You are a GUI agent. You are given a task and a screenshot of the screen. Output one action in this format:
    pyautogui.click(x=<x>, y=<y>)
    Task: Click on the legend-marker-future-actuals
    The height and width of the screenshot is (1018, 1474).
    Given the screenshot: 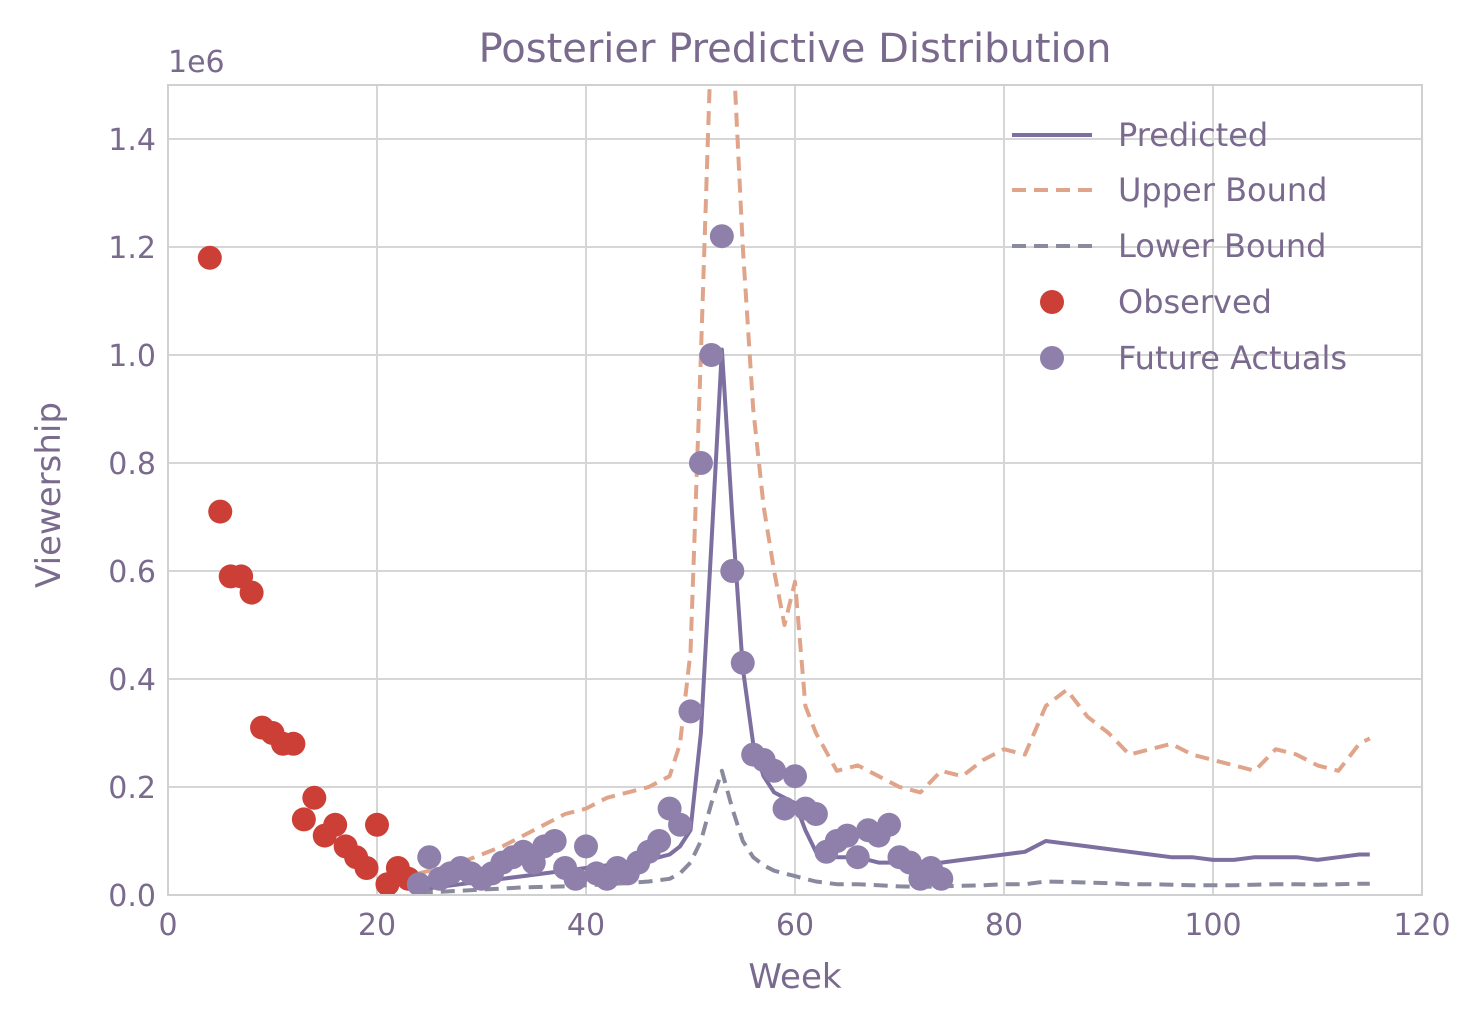 What is the action you would take?
    pyautogui.click(x=1052, y=358)
    